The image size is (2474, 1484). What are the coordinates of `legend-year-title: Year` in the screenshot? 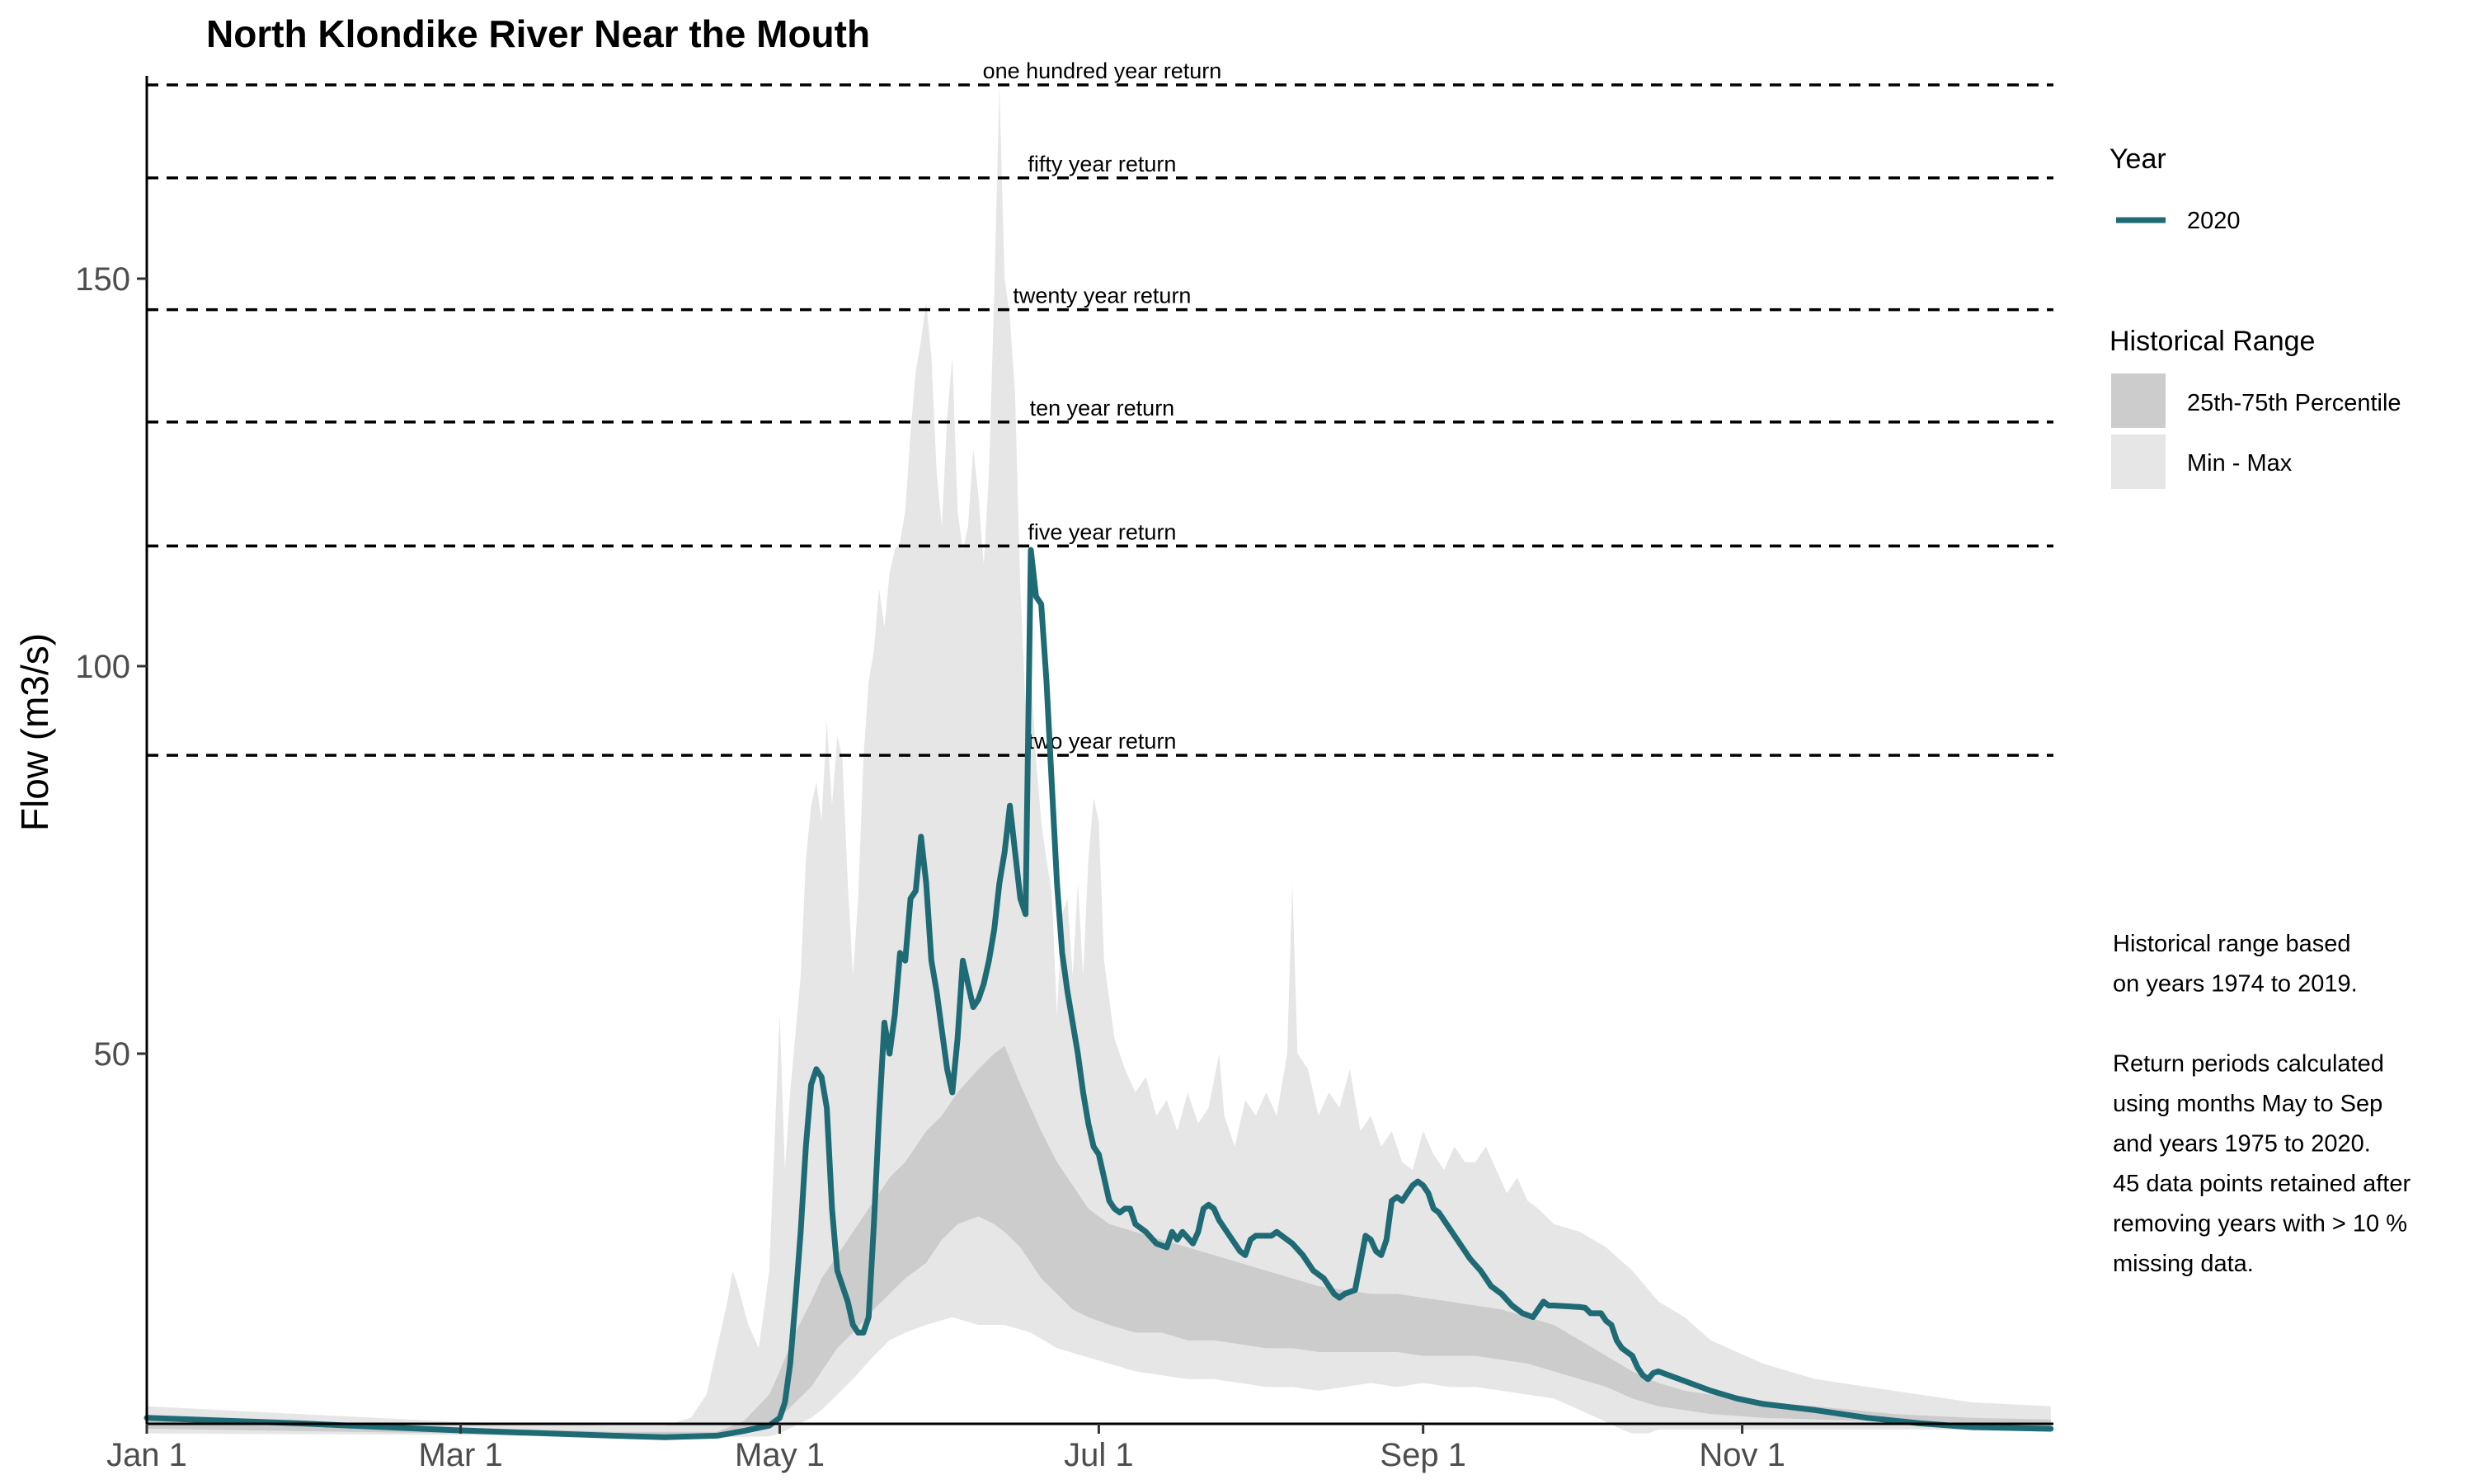 It's located at (2137, 159).